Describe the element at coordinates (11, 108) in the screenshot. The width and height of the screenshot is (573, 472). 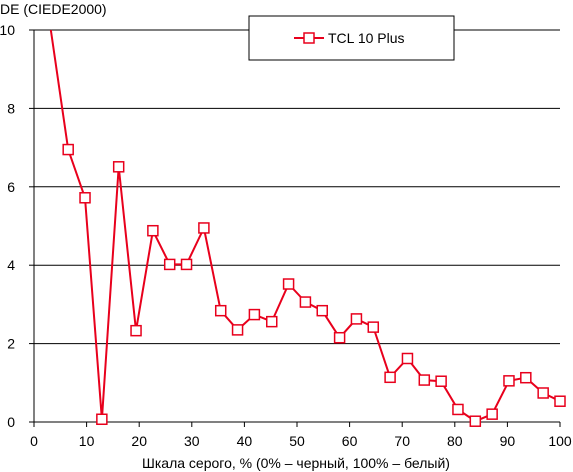
I see `y-tick-label-8: 8` at that location.